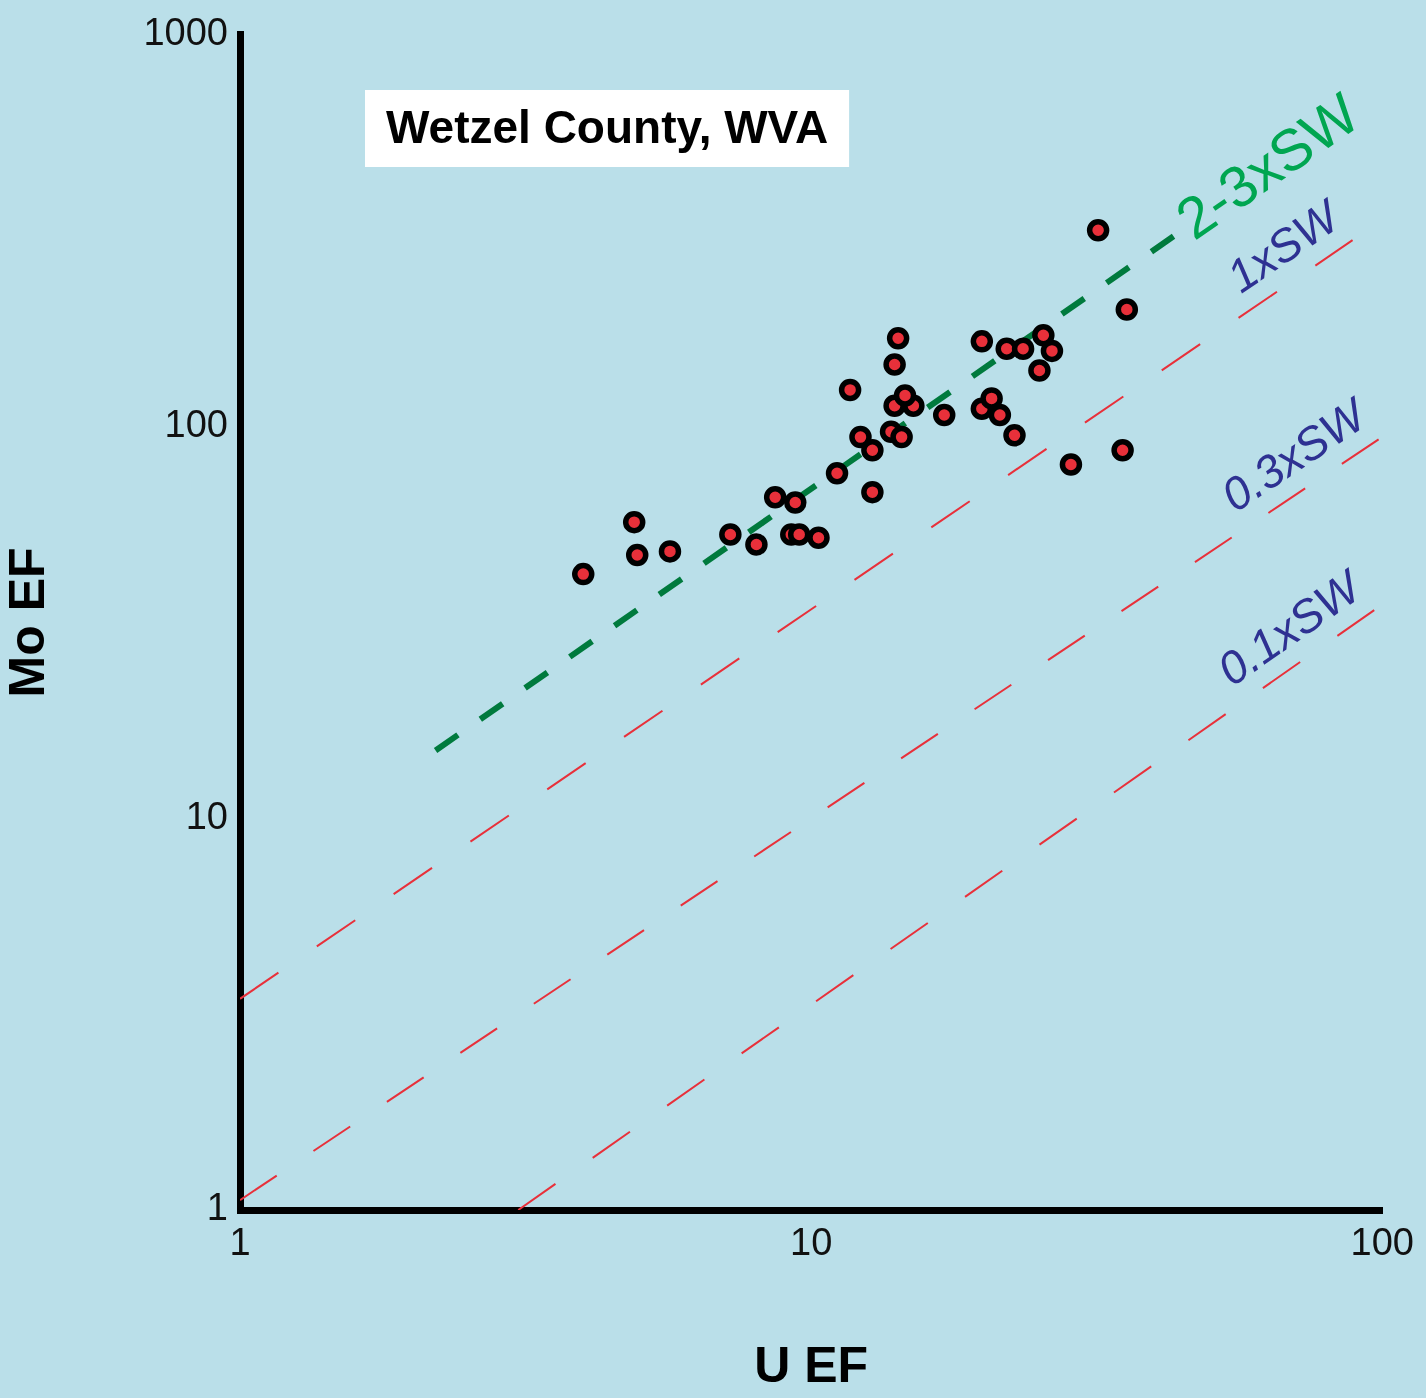 The height and width of the screenshot is (1398, 1426). I want to click on y-tick-label: 1, so click(217, 1207).